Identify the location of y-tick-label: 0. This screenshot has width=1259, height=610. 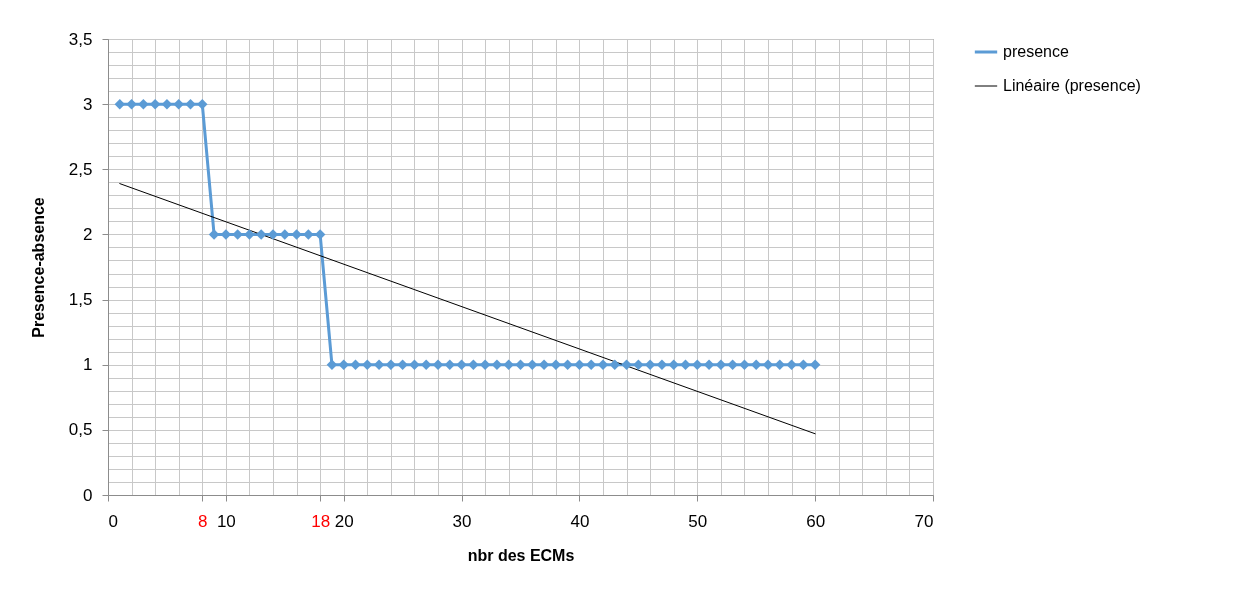
(88, 495).